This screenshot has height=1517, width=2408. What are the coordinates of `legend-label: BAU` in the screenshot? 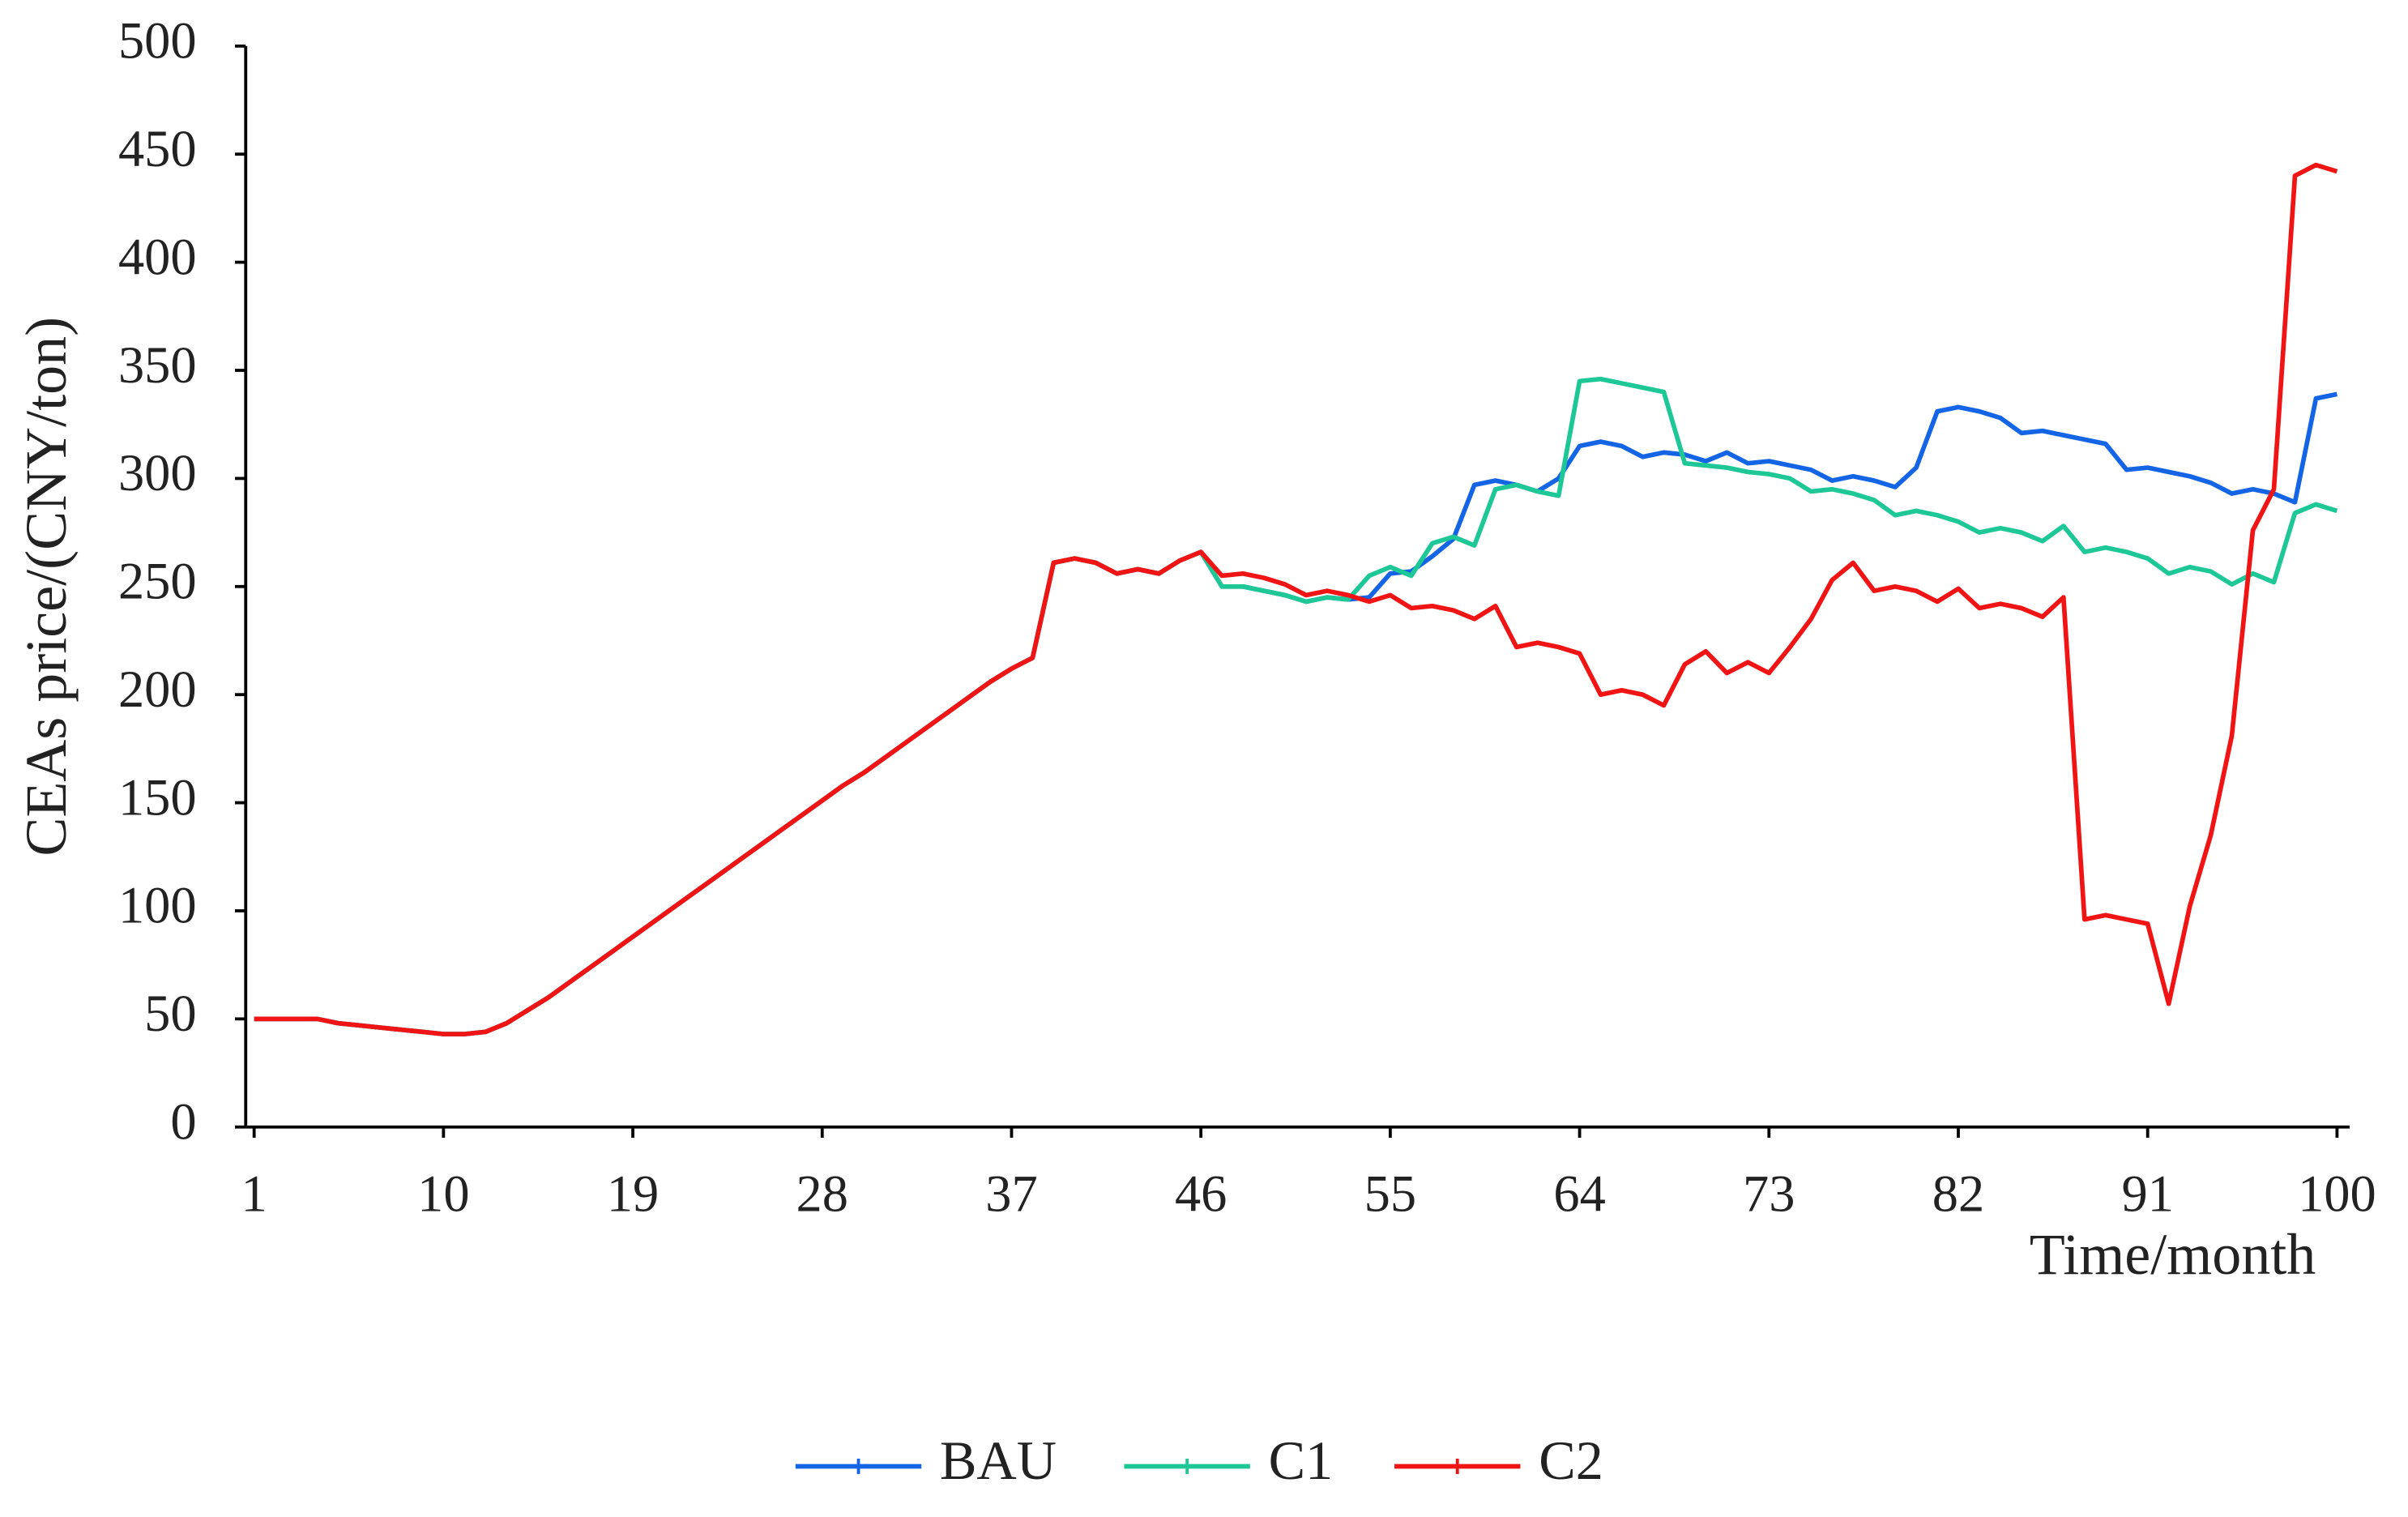 It's located at (999, 1460).